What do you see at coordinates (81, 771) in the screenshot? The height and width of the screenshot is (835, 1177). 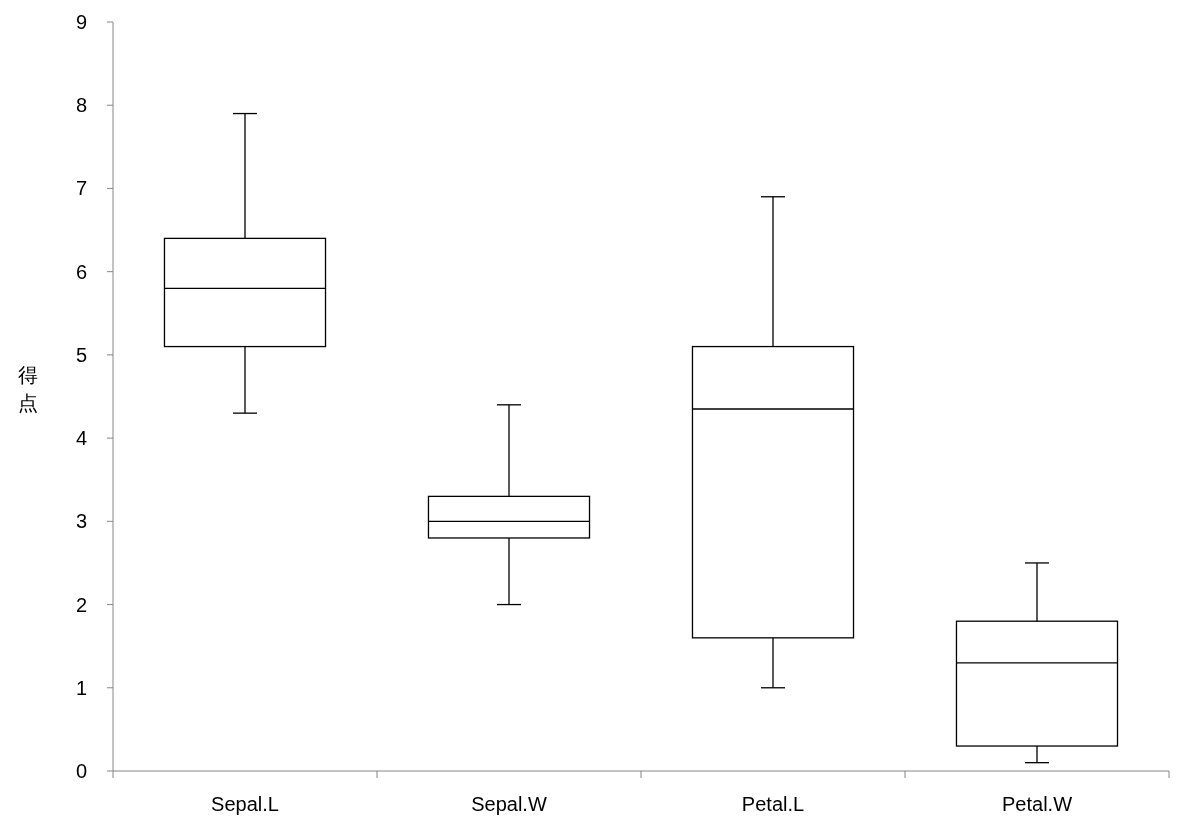 I see `y-tick-label: 0` at bounding box center [81, 771].